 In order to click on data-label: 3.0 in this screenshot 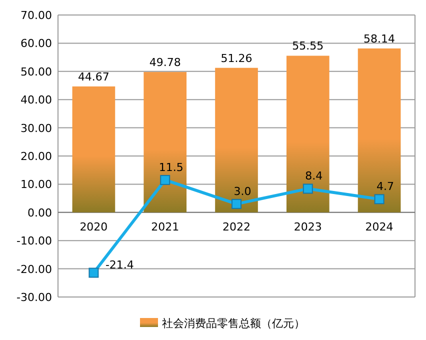, I will do `click(243, 191)`.